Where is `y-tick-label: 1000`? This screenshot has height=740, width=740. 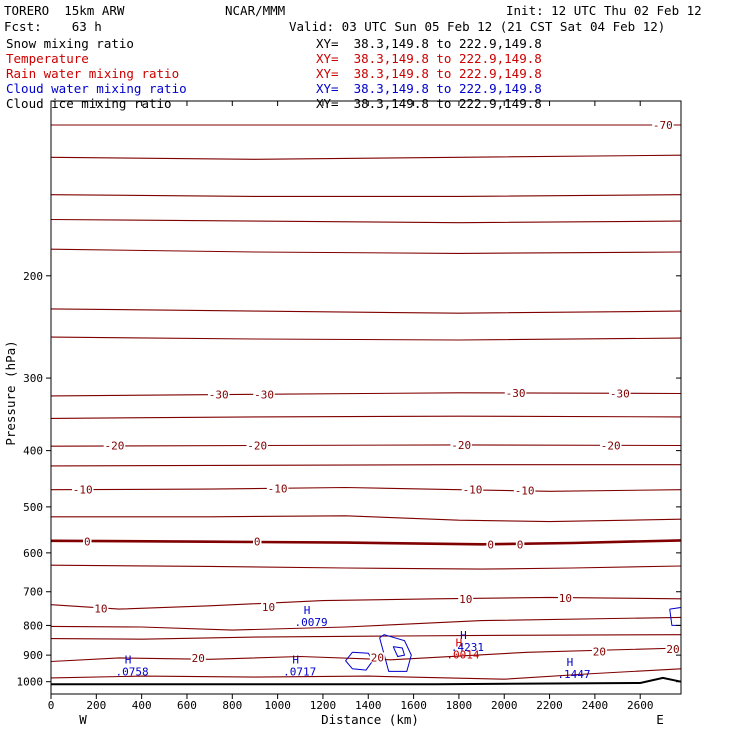 y-tick-label: 1000 is located at coordinates (30, 682).